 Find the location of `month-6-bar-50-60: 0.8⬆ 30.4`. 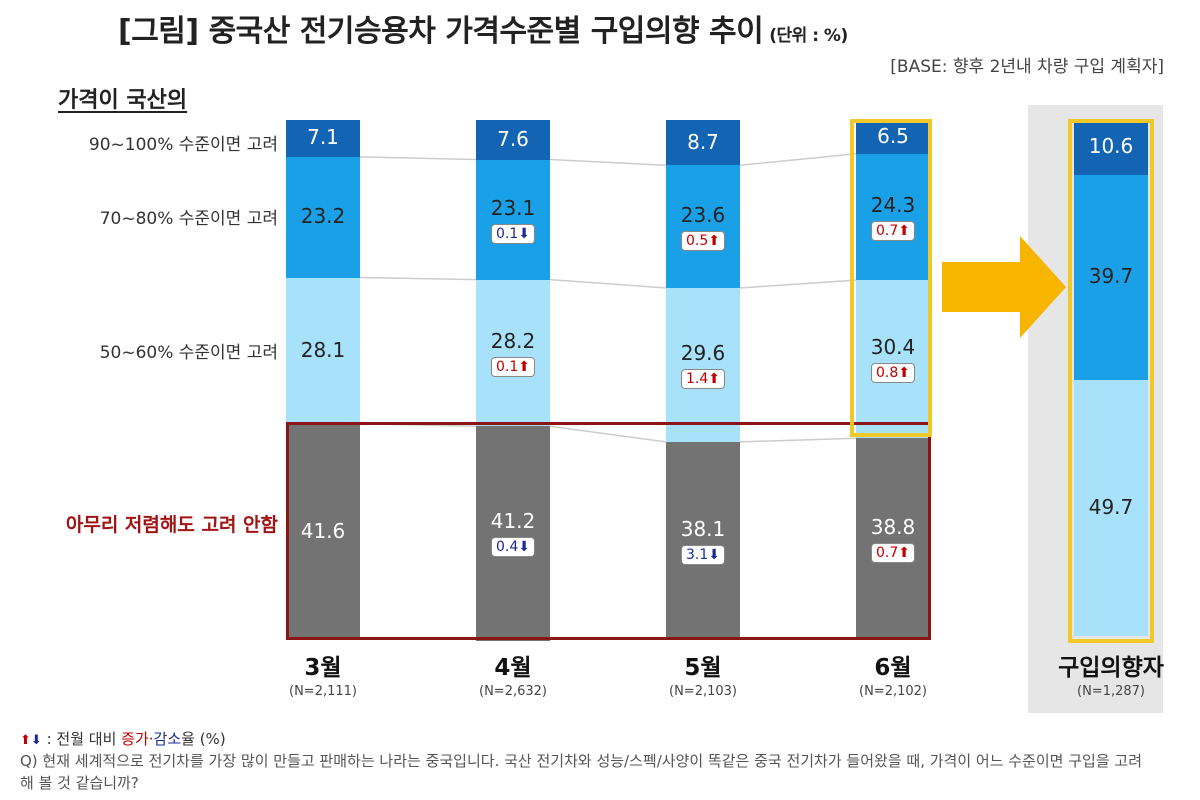

month-6-bar-50-60: 0.8⬆ 30.4 is located at coordinates (893, 359).